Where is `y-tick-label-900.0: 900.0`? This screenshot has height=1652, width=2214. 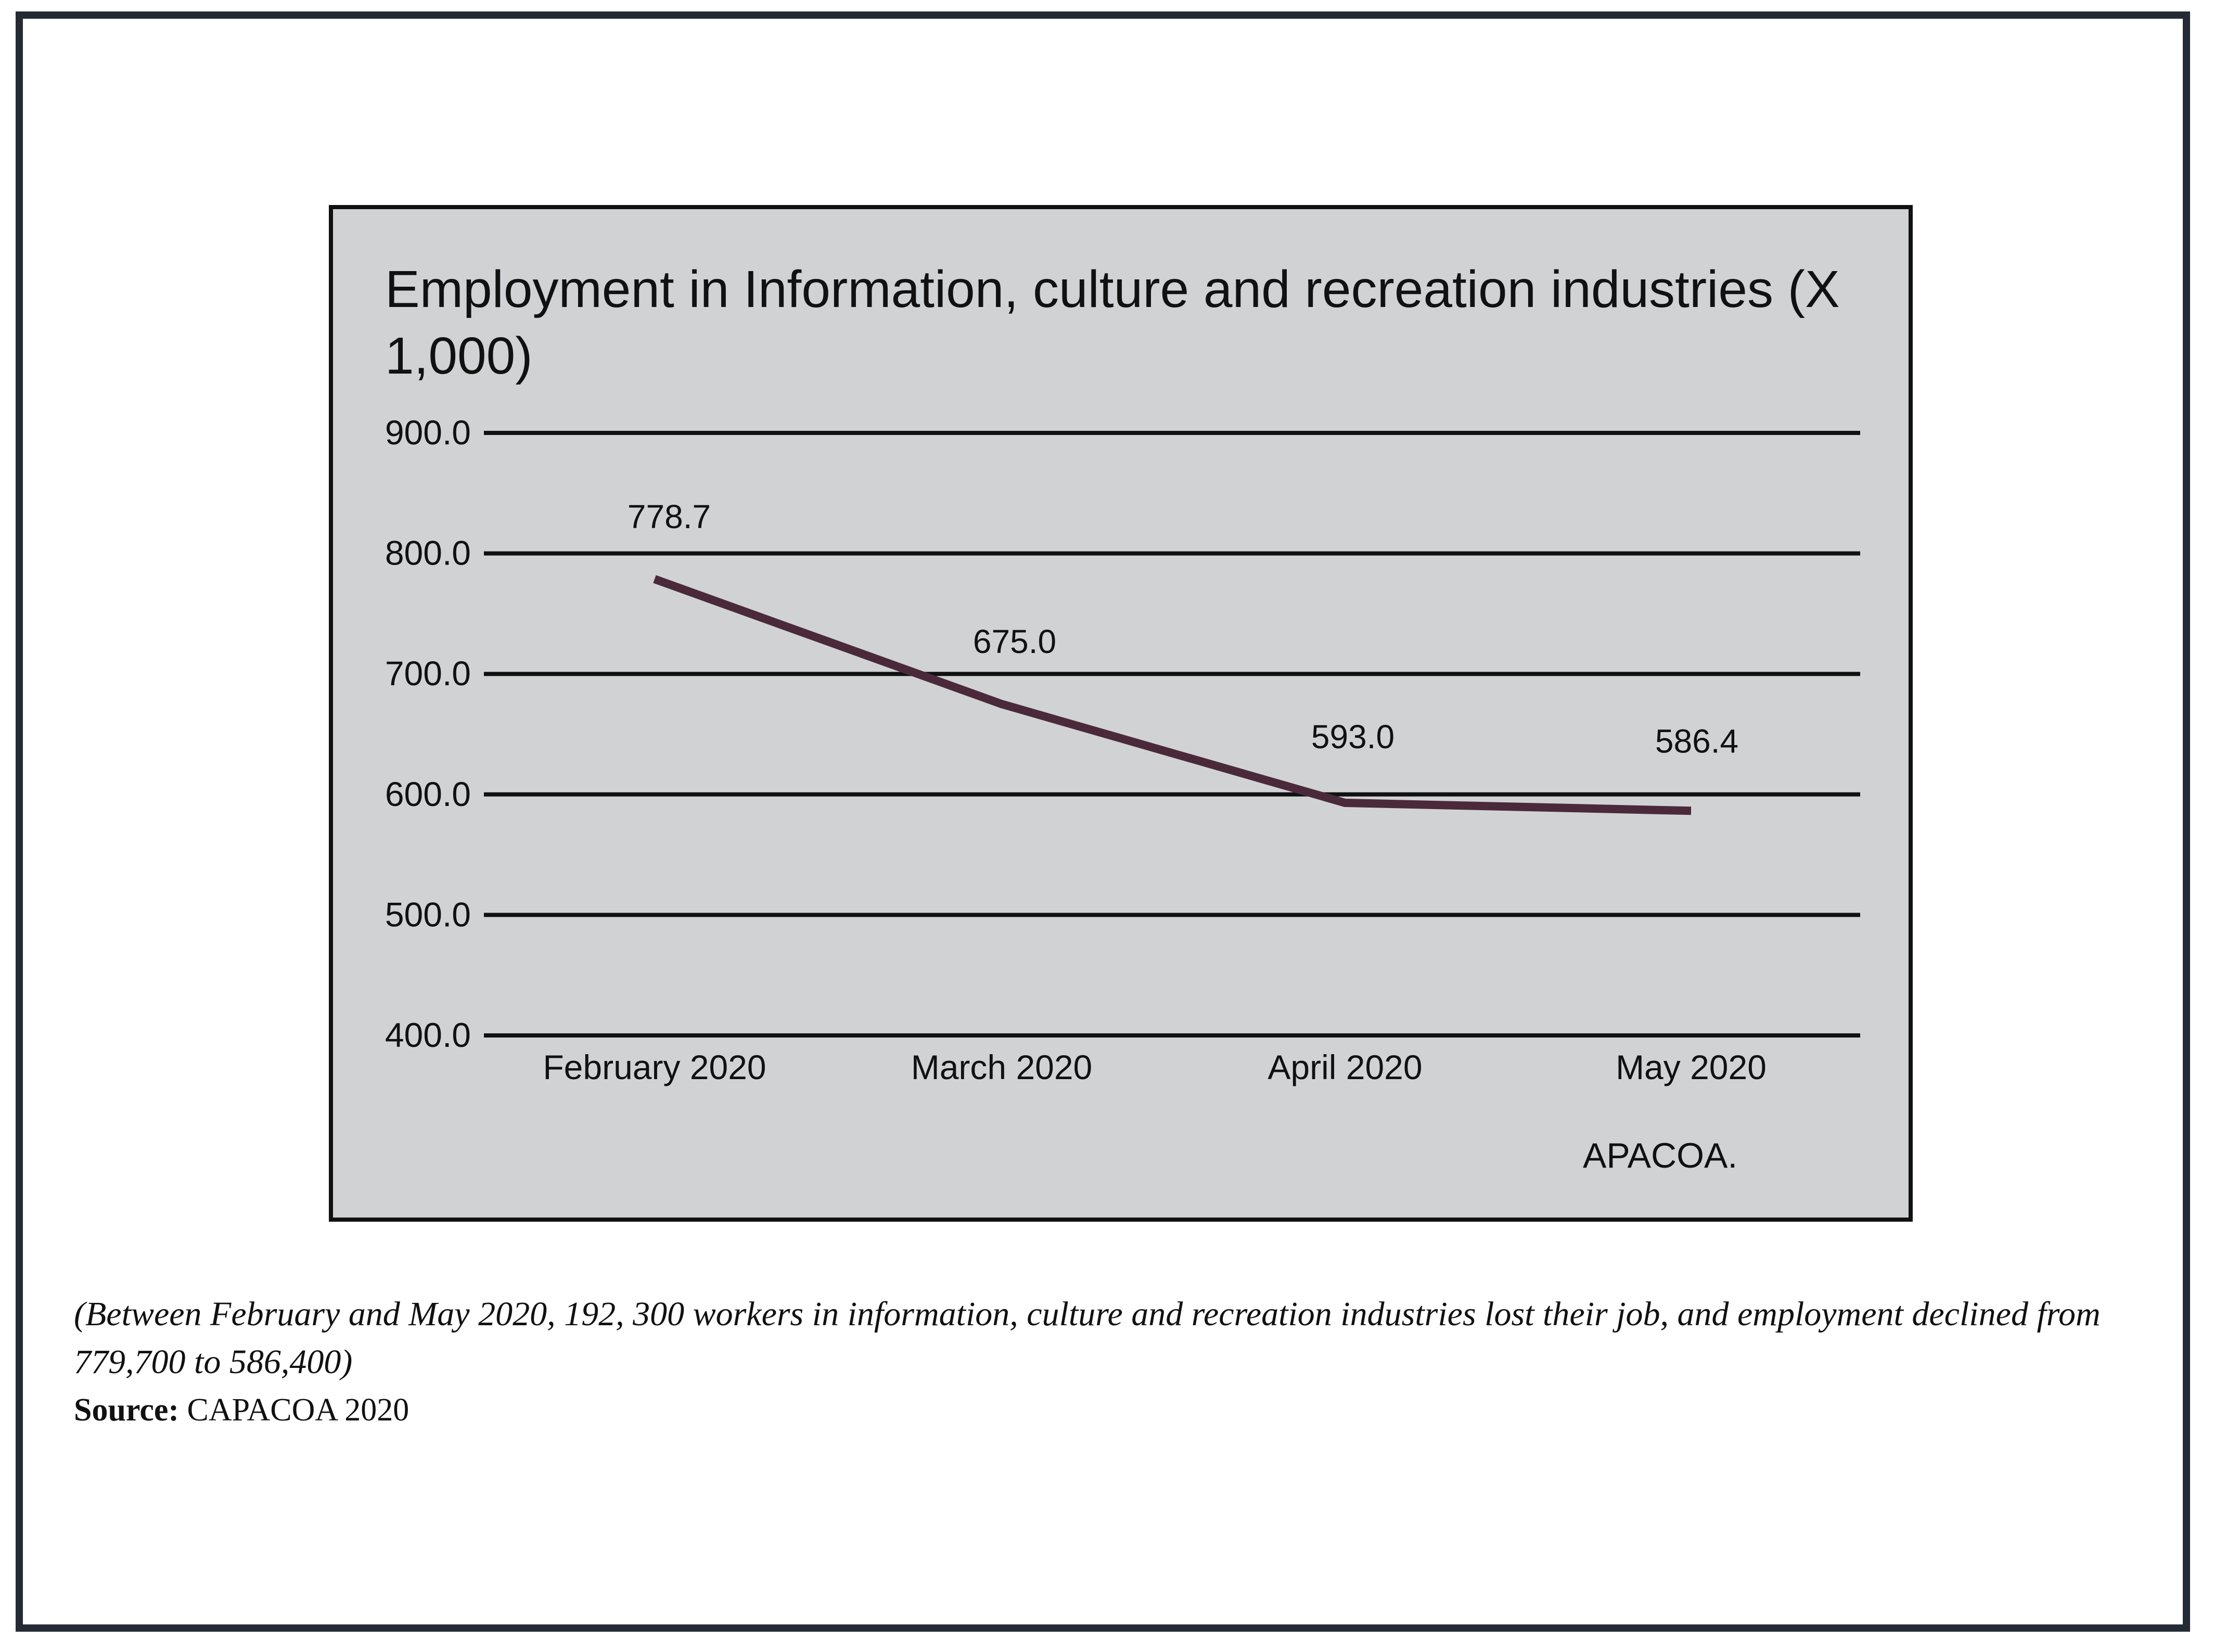 y-tick-label-900.0: 900.0 is located at coordinates (428, 432).